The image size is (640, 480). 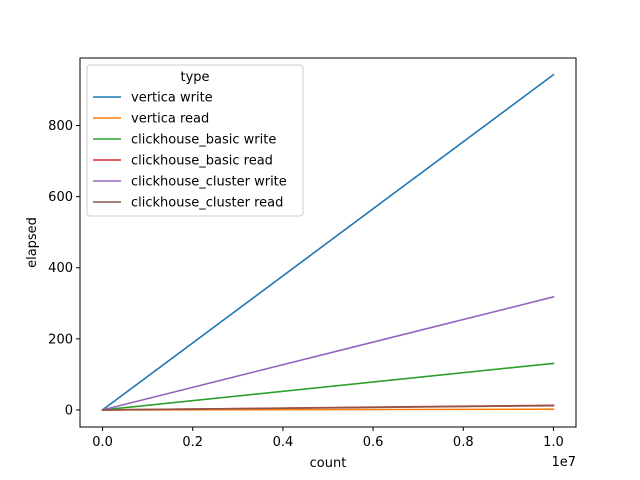 What do you see at coordinates (170, 119) in the screenshot?
I see `legend-label-1: vertica read` at bounding box center [170, 119].